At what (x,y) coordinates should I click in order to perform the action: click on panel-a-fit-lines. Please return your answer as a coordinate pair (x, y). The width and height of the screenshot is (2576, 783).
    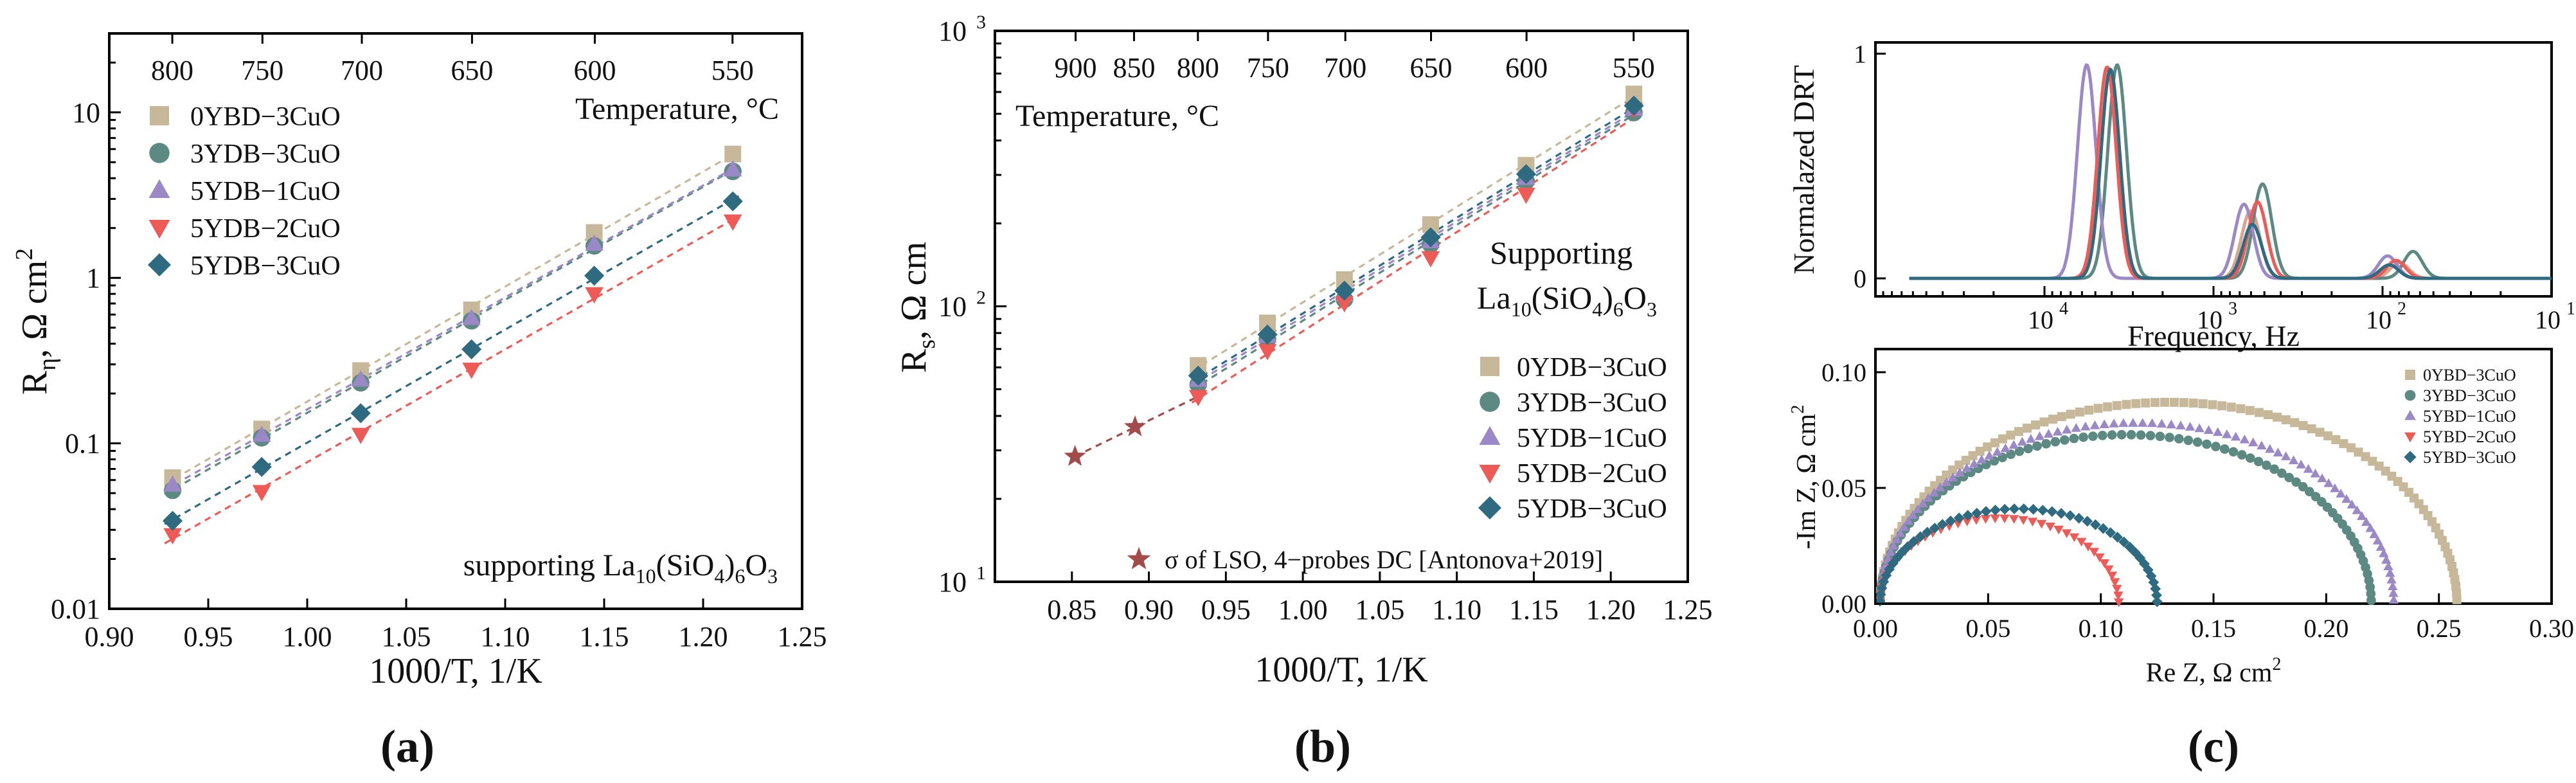
    Looking at the image, I should click on (452, 347).